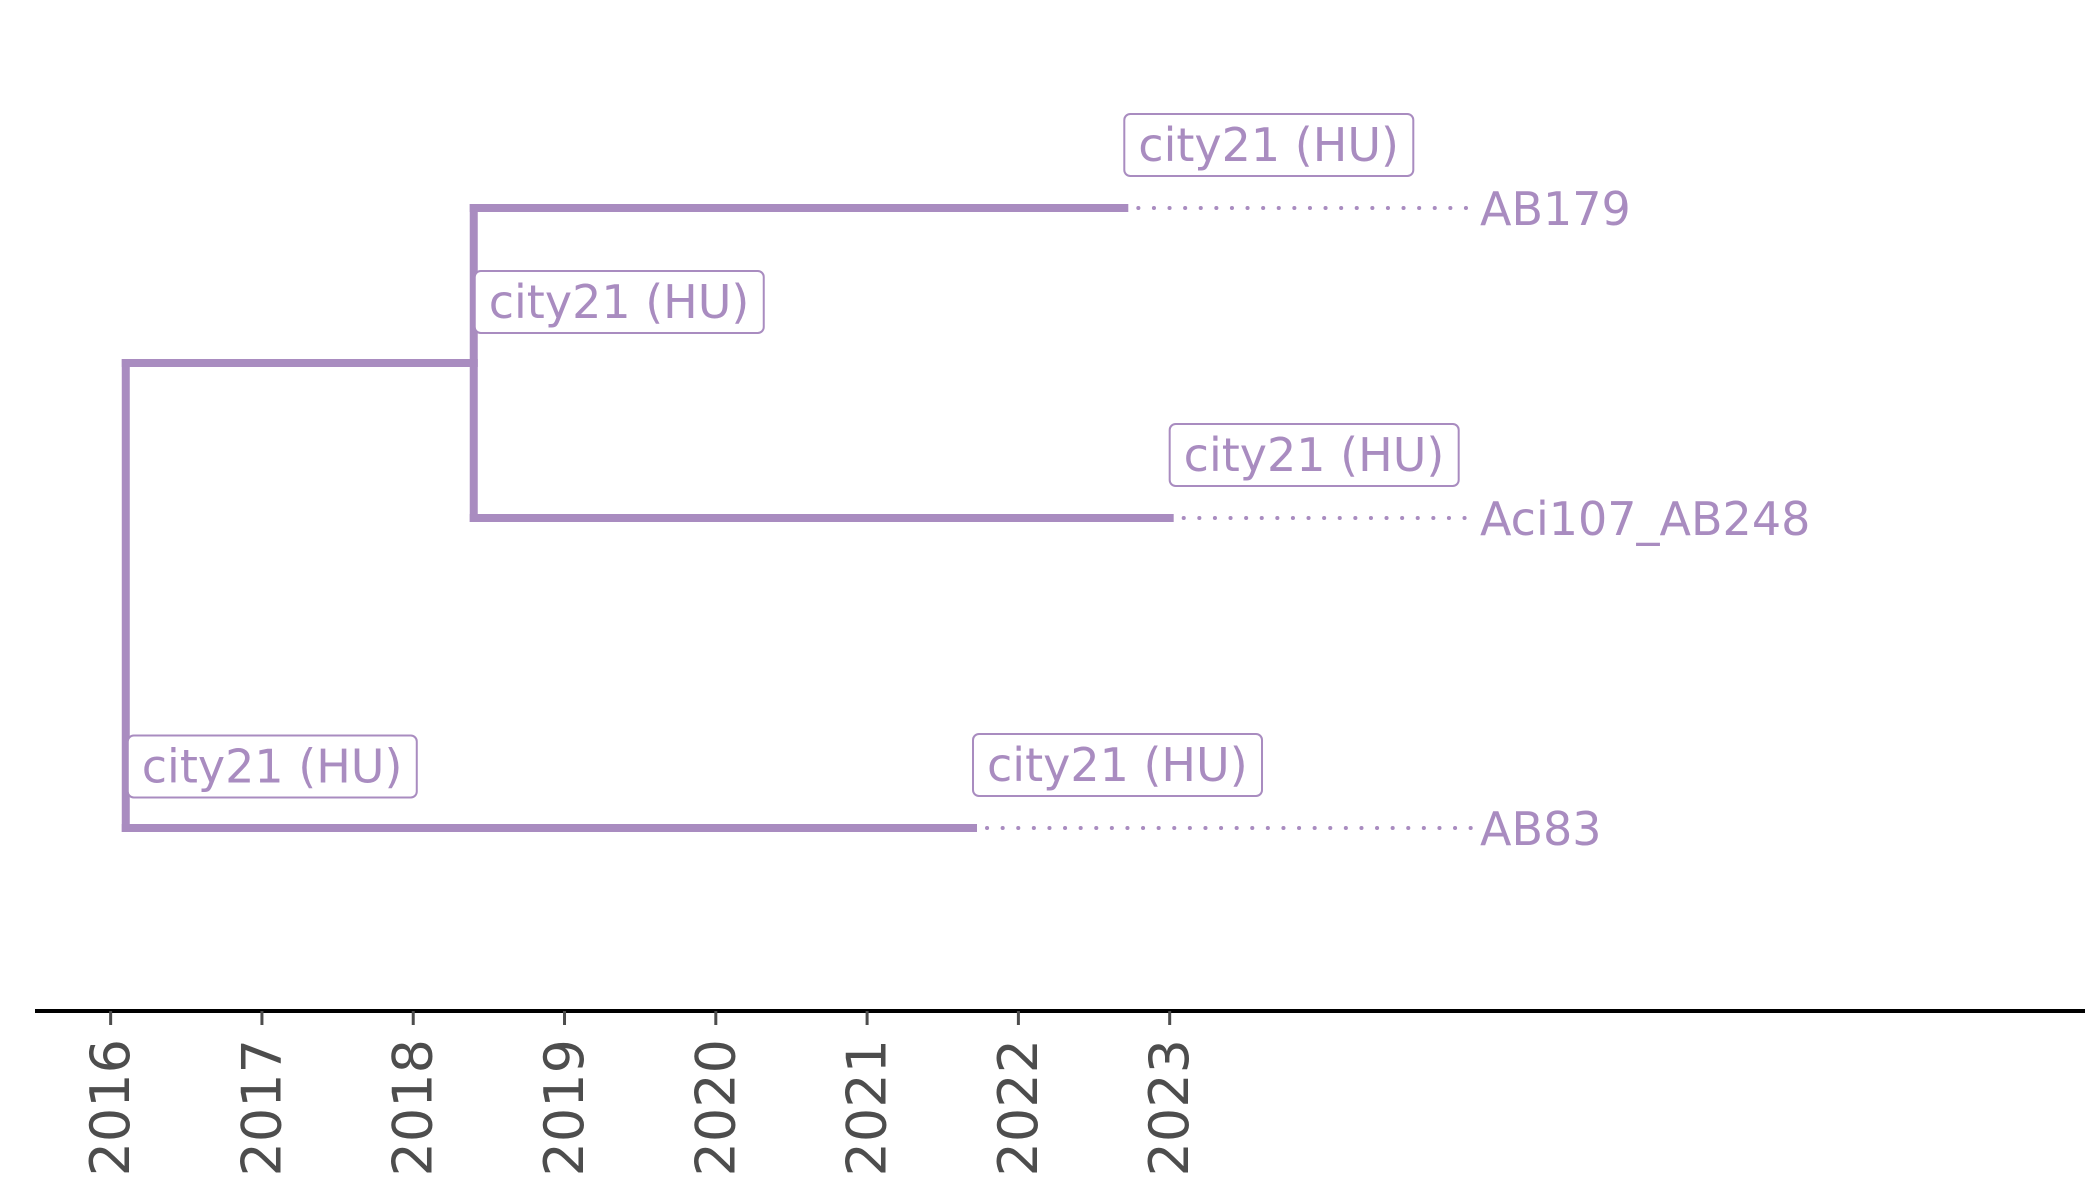 The height and width of the screenshot is (1200, 2100). What do you see at coordinates (564, 1107) in the screenshot?
I see `axis-tick-label: 2019` at bounding box center [564, 1107].